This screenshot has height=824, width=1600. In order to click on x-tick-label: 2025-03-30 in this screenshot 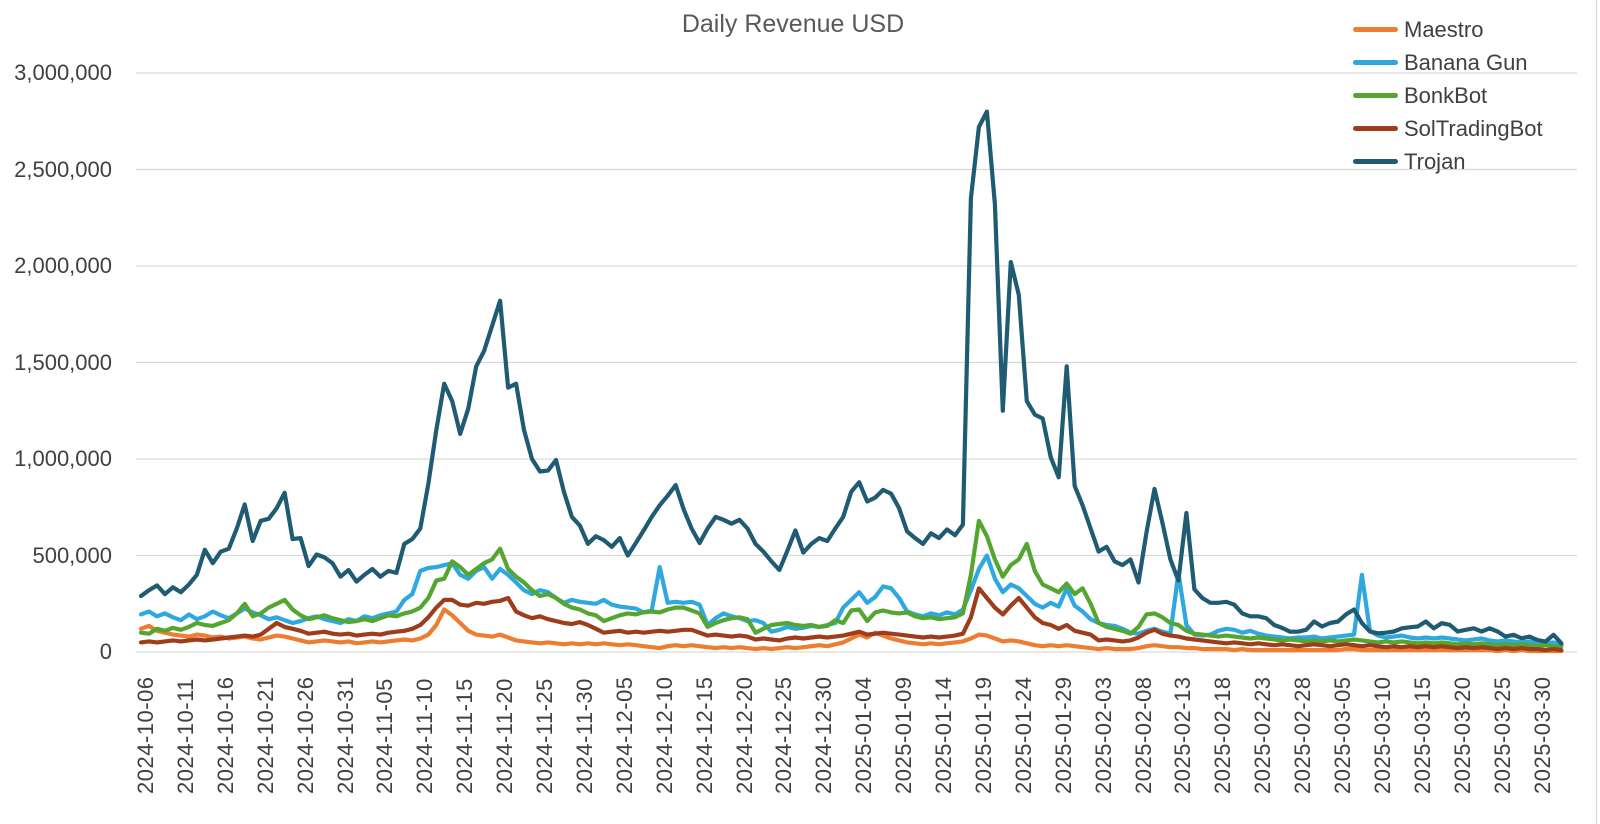, I will do `click(1542, 735)`.